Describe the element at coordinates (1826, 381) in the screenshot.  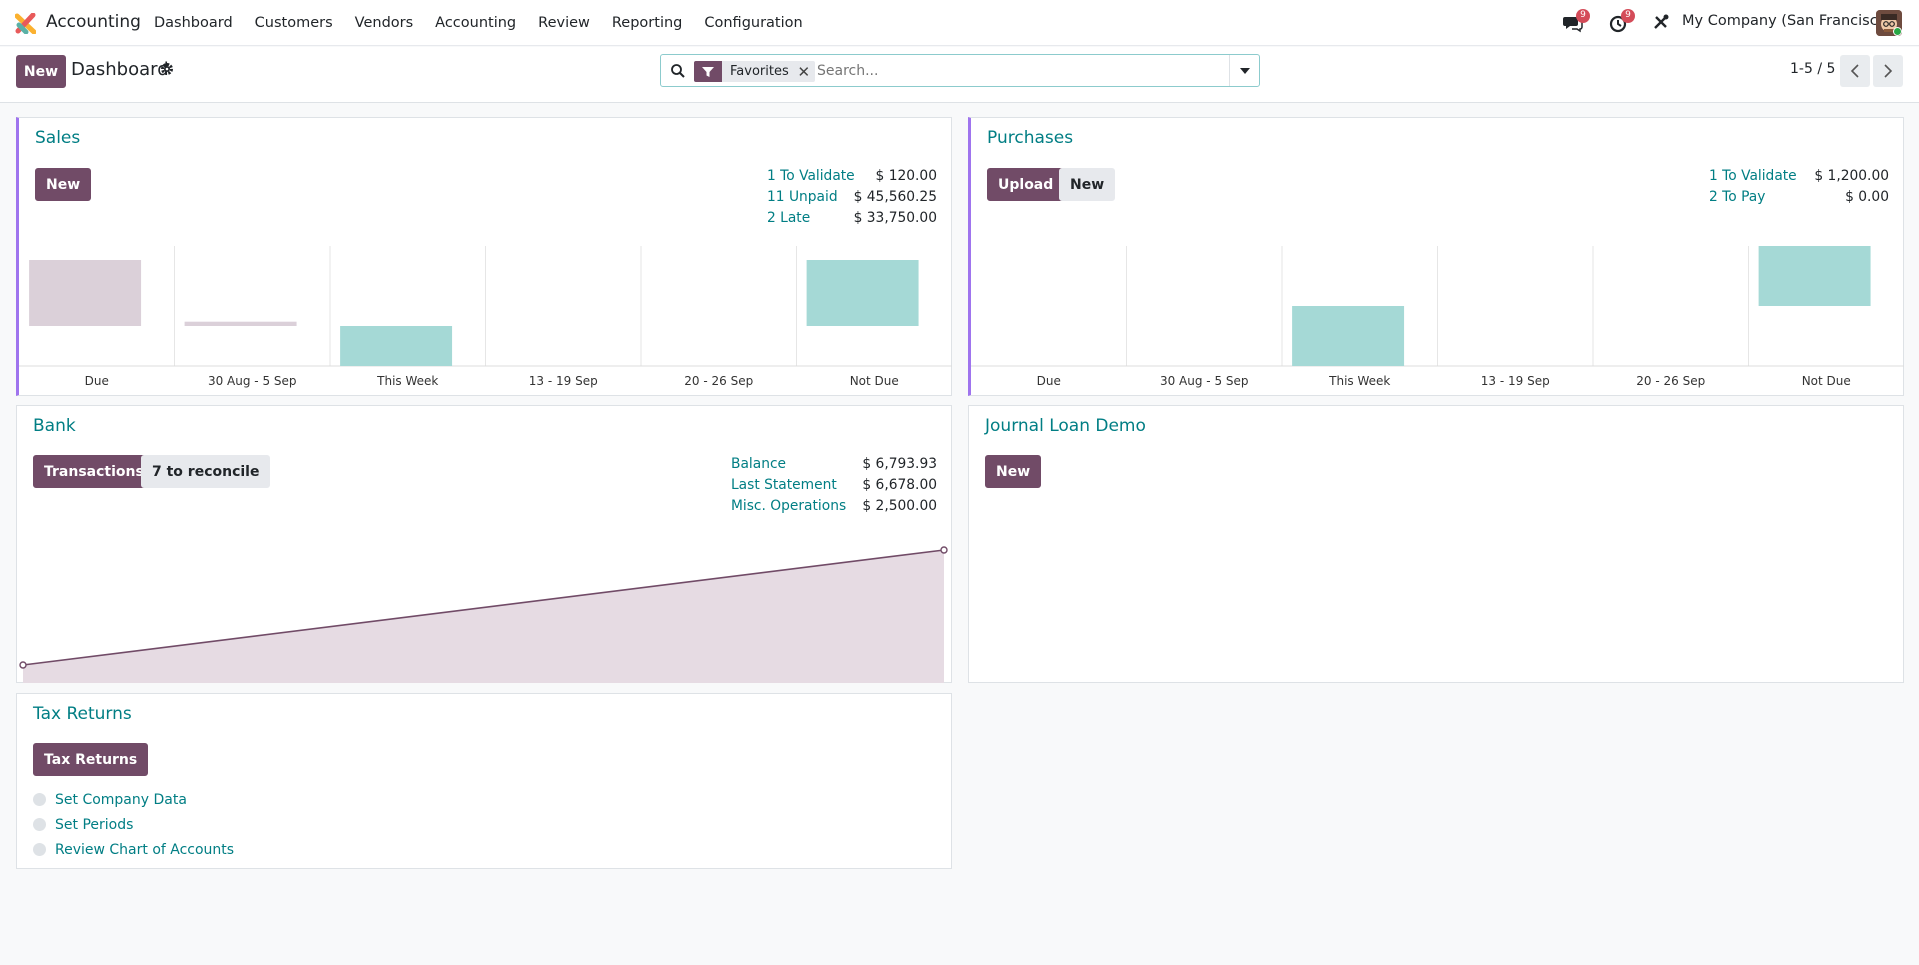
I see `purchases-x-tick-label: Not Due` at that location.